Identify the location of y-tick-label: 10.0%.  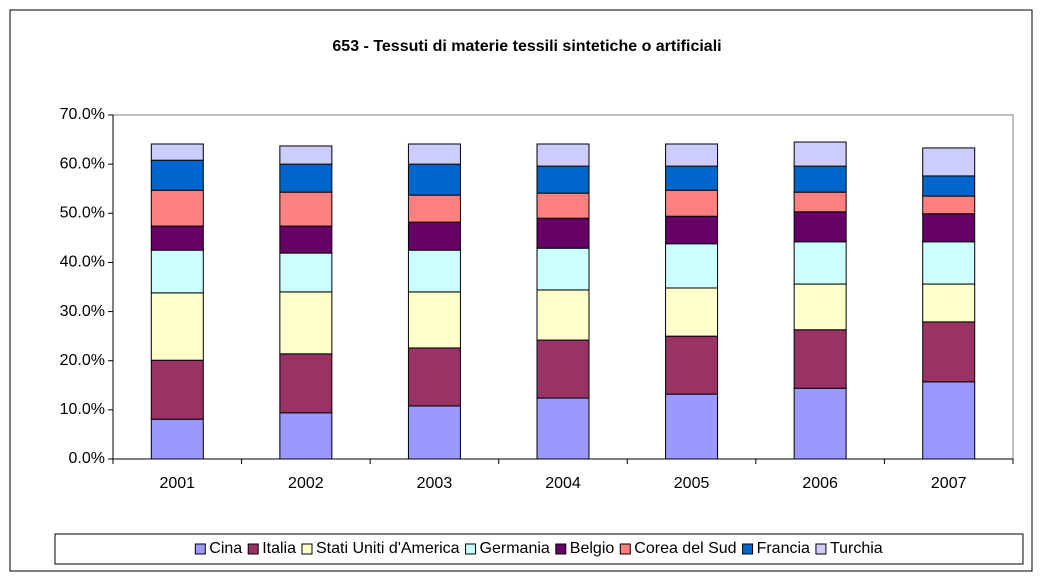
(82, 409).